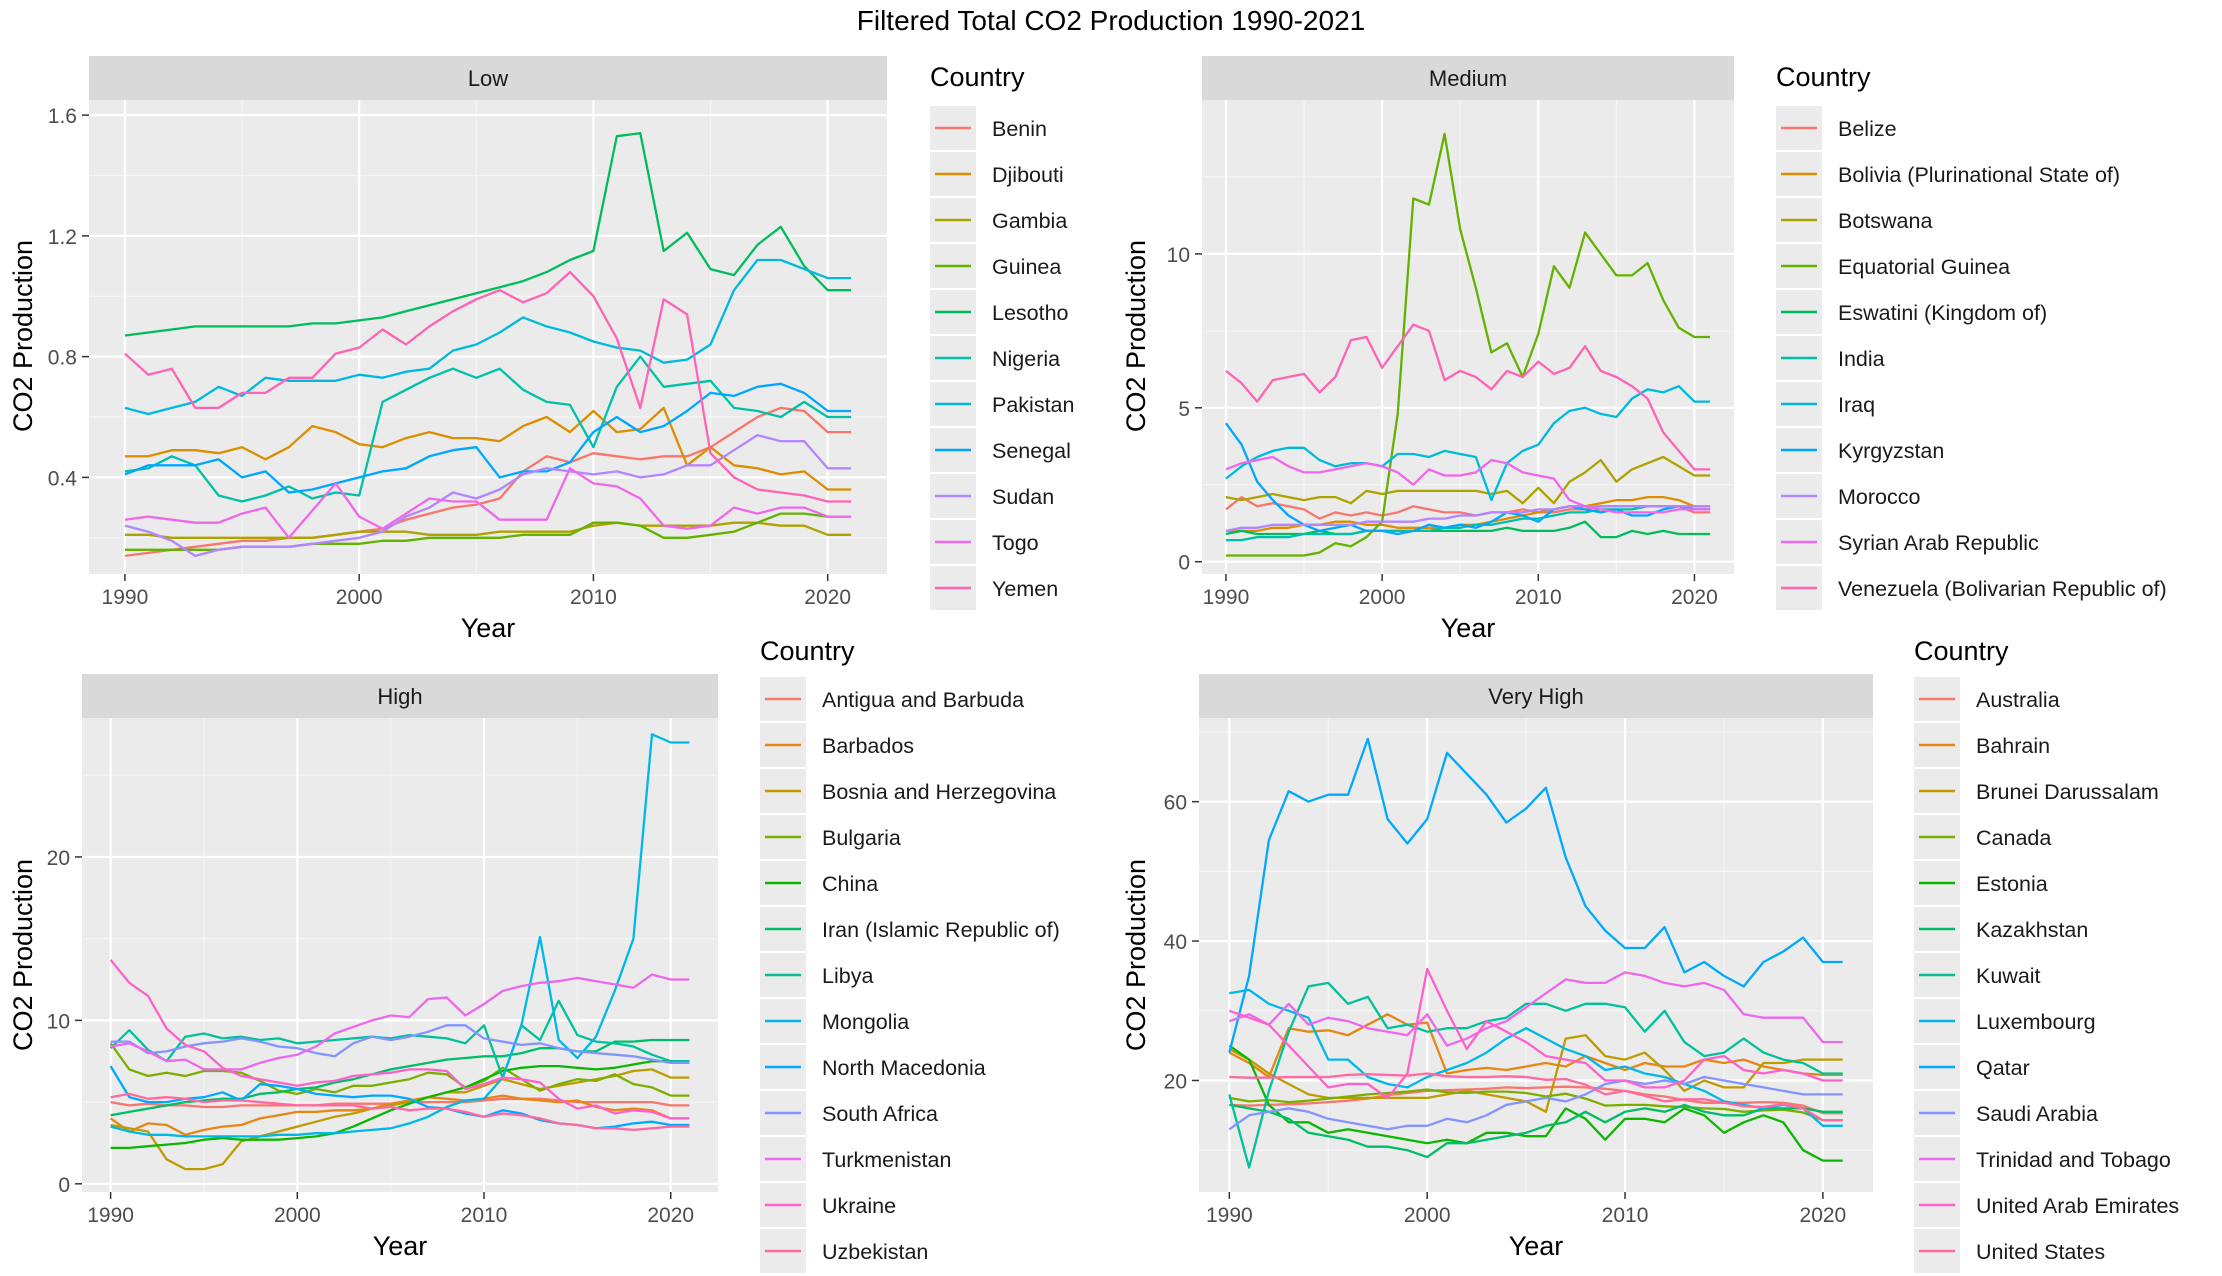 The height and width of the screenshot is (1276, 2222). Describe the element at coordinates (400, 1112) in the screenshot. I see `series-line-uzbekistan` at that location.